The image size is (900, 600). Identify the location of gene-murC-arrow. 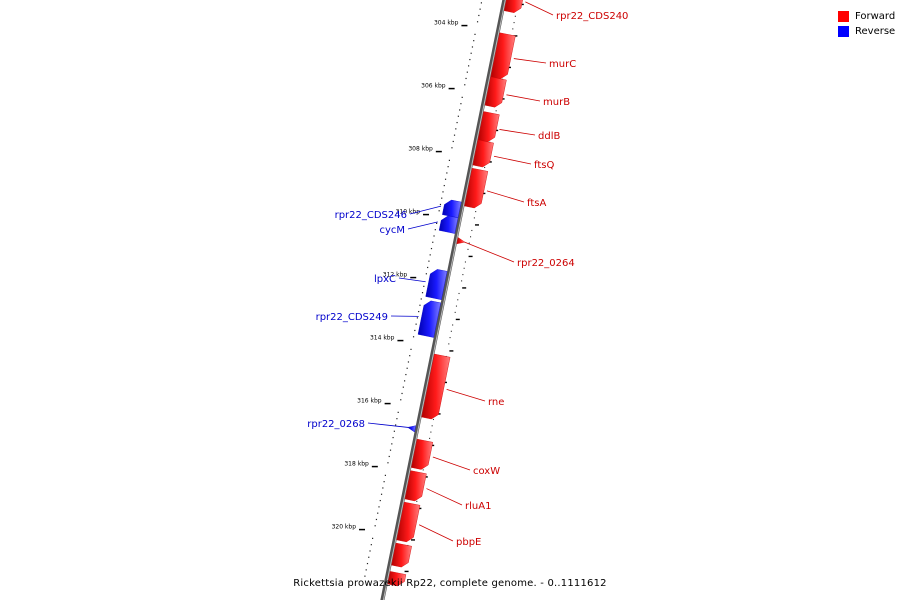
(503, 56).